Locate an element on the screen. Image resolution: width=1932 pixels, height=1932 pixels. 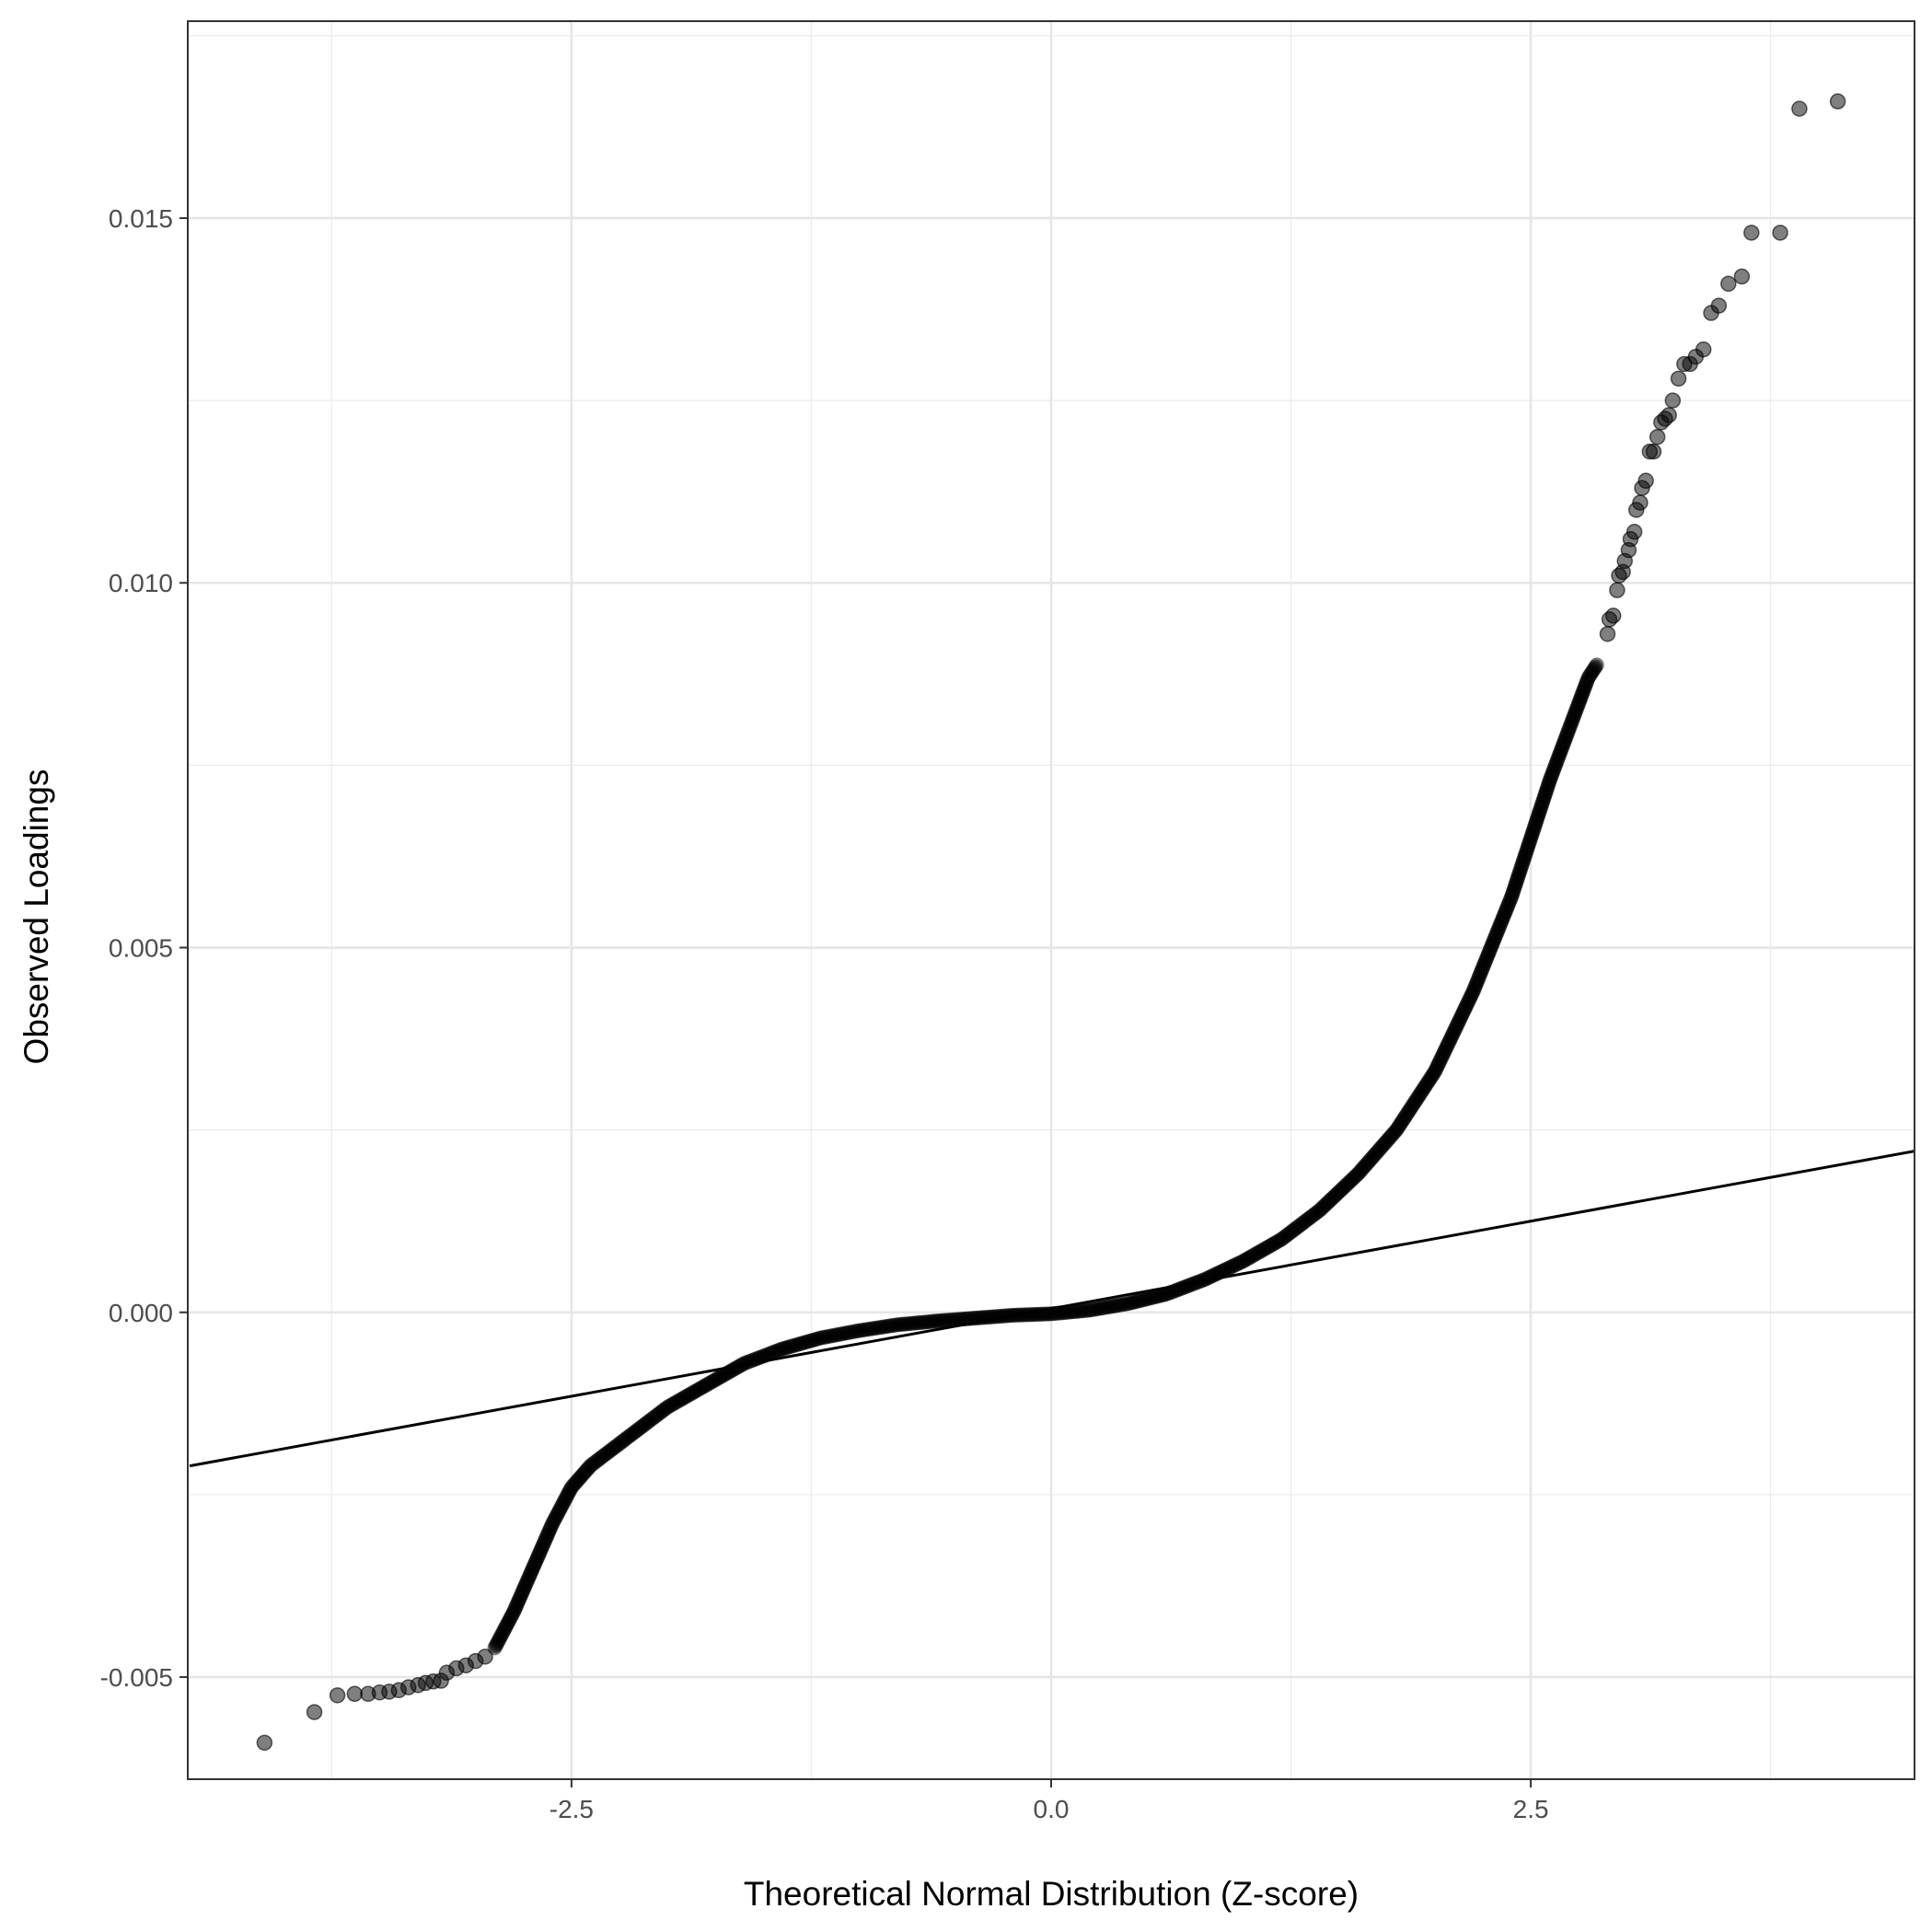
y-axis-ticks: -0.005 0.000 0.005 0.010 0.015 is located at coordinates (144, 948).